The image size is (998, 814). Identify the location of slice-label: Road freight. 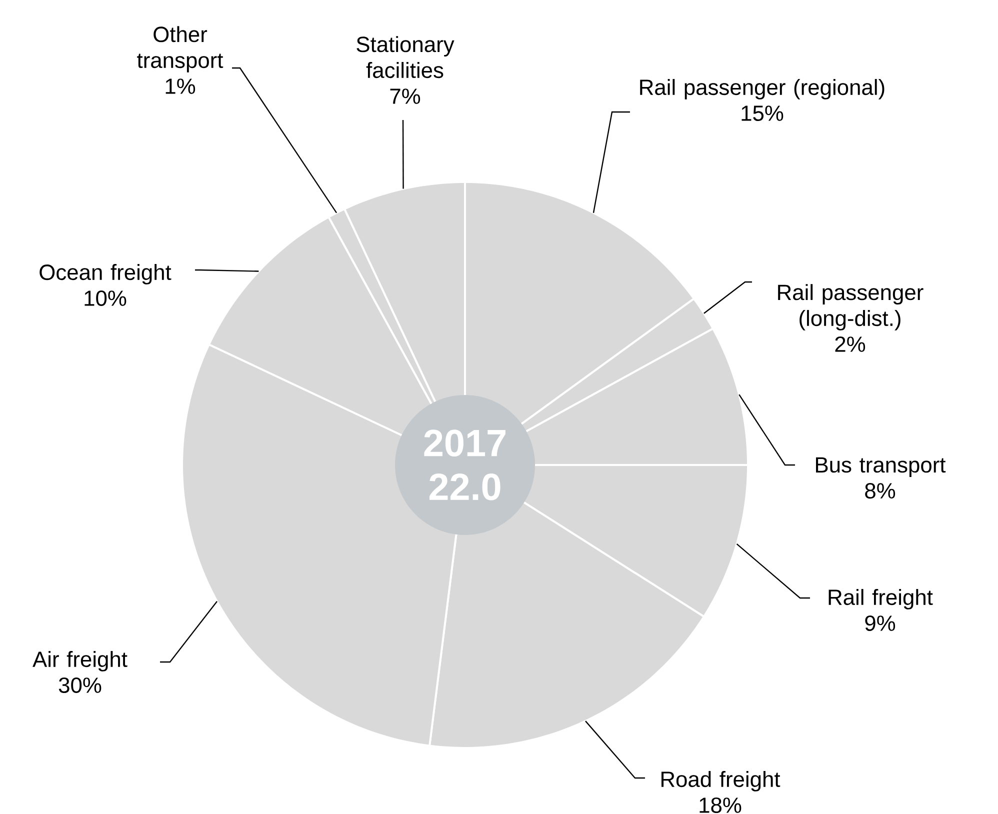
(720, 781).